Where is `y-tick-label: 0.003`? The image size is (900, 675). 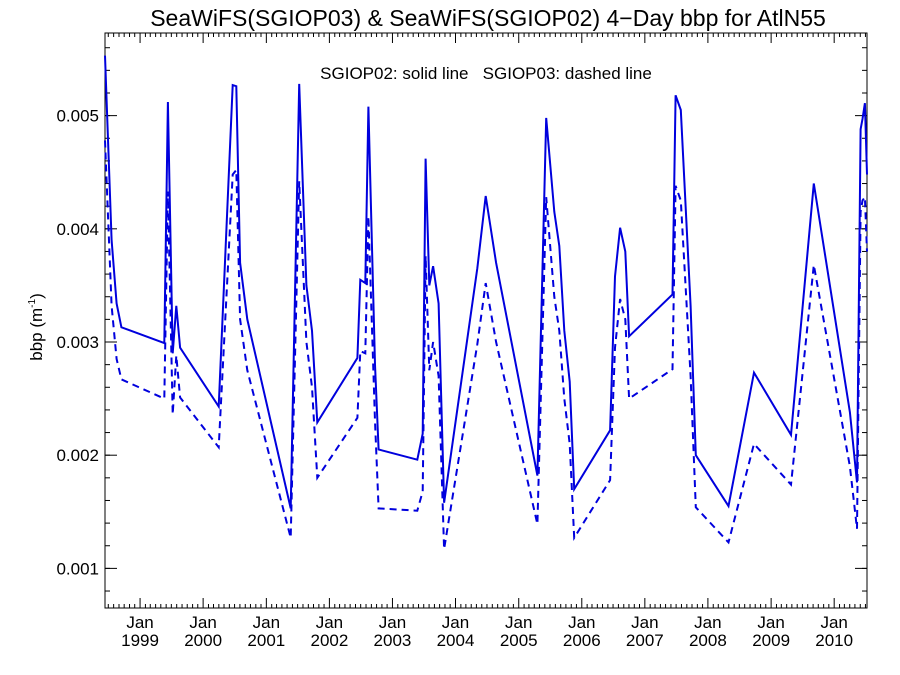 y-tick-label: 0.003 is located at coordinates (77, 342).